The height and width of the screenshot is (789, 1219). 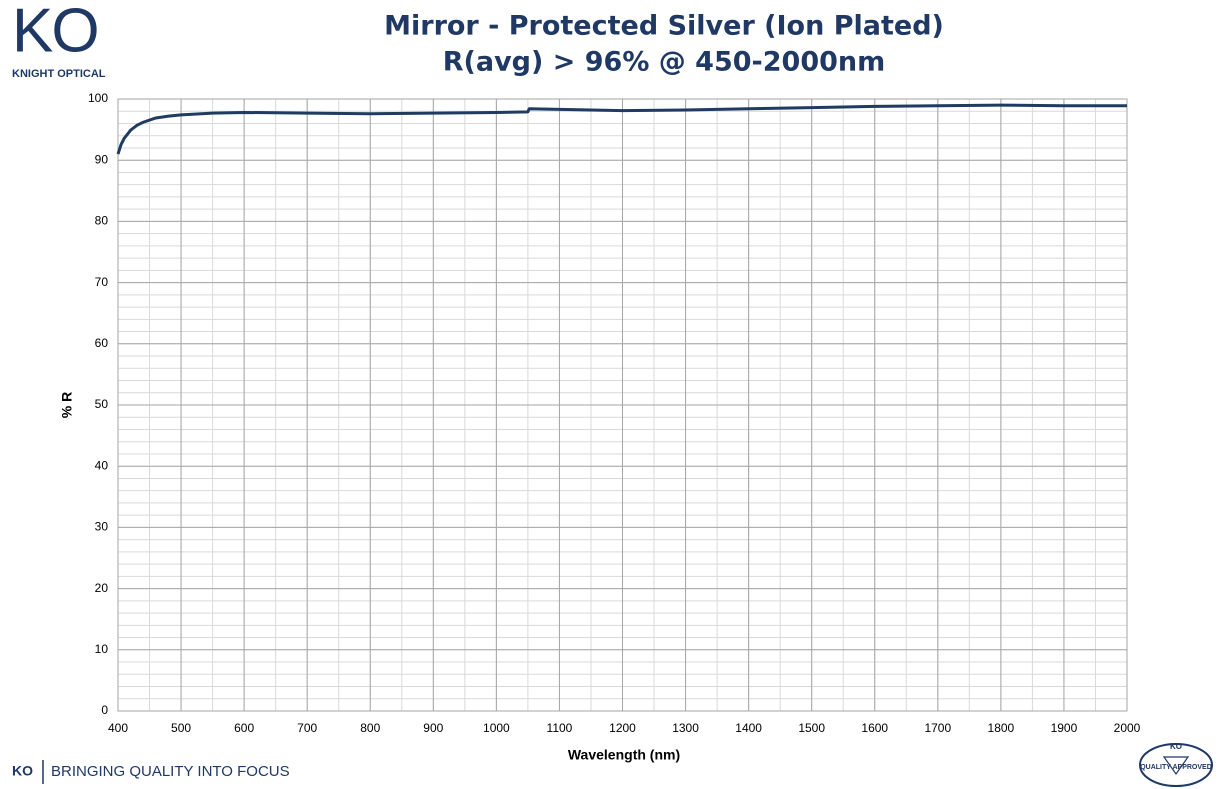 What do you see at coordinates (102, 588) in the screenshot?
I see `y-tick-label: 20` at bounding box center [102, 588].